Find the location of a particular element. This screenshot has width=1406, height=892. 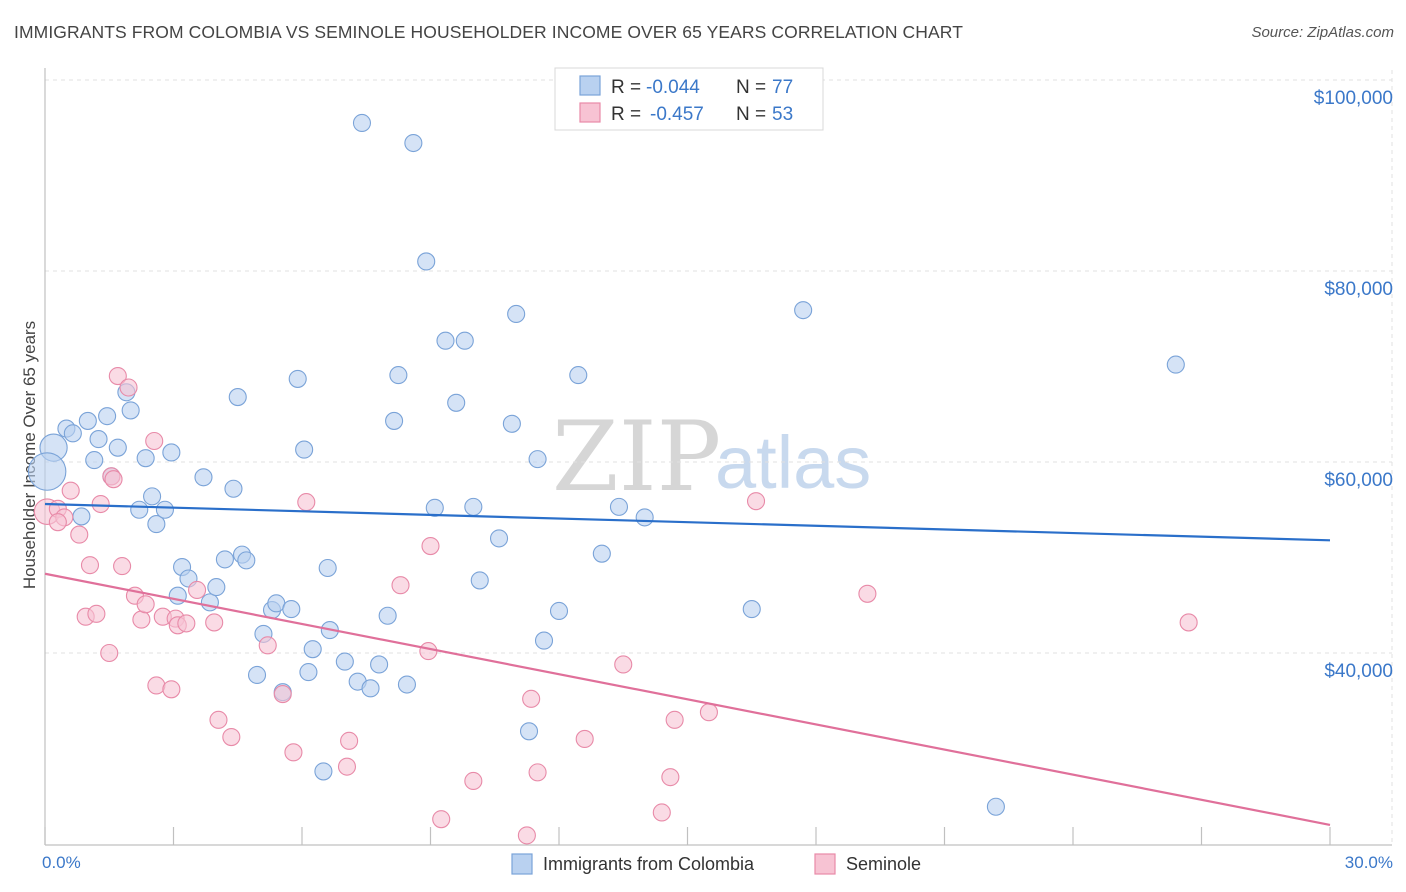

bottom-legend-label-colombia: Immigrants from Colombia is located at coordinates (649, 864).